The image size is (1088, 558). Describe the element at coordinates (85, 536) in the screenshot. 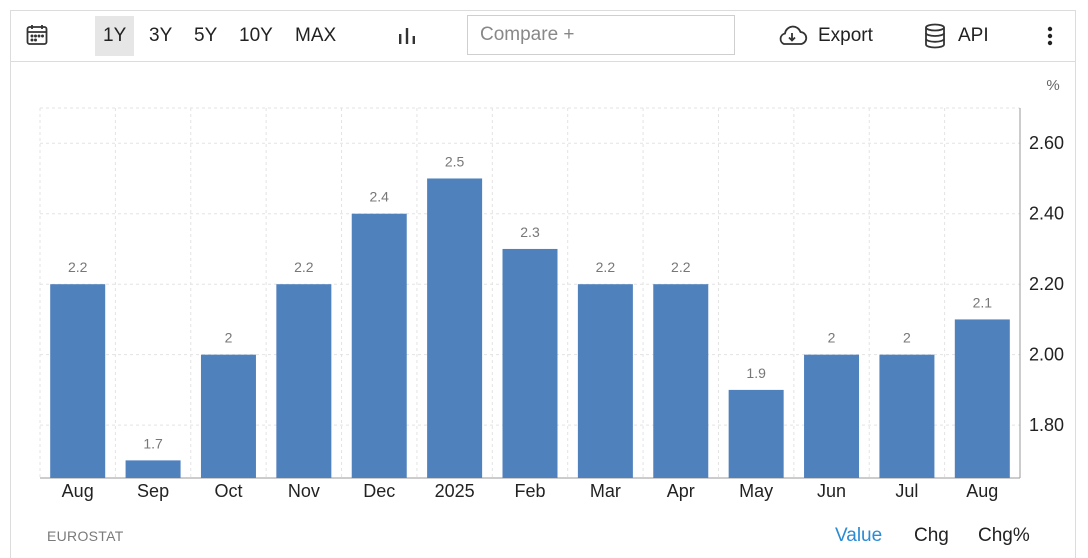

I see `source-label: EUROSTAT` at that location.